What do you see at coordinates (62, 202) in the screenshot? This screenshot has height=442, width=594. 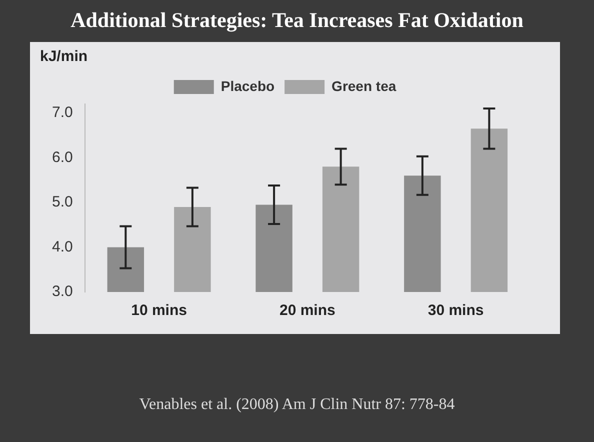 I see `y-tick-label: 5.0` at bounding box center [62, 202].